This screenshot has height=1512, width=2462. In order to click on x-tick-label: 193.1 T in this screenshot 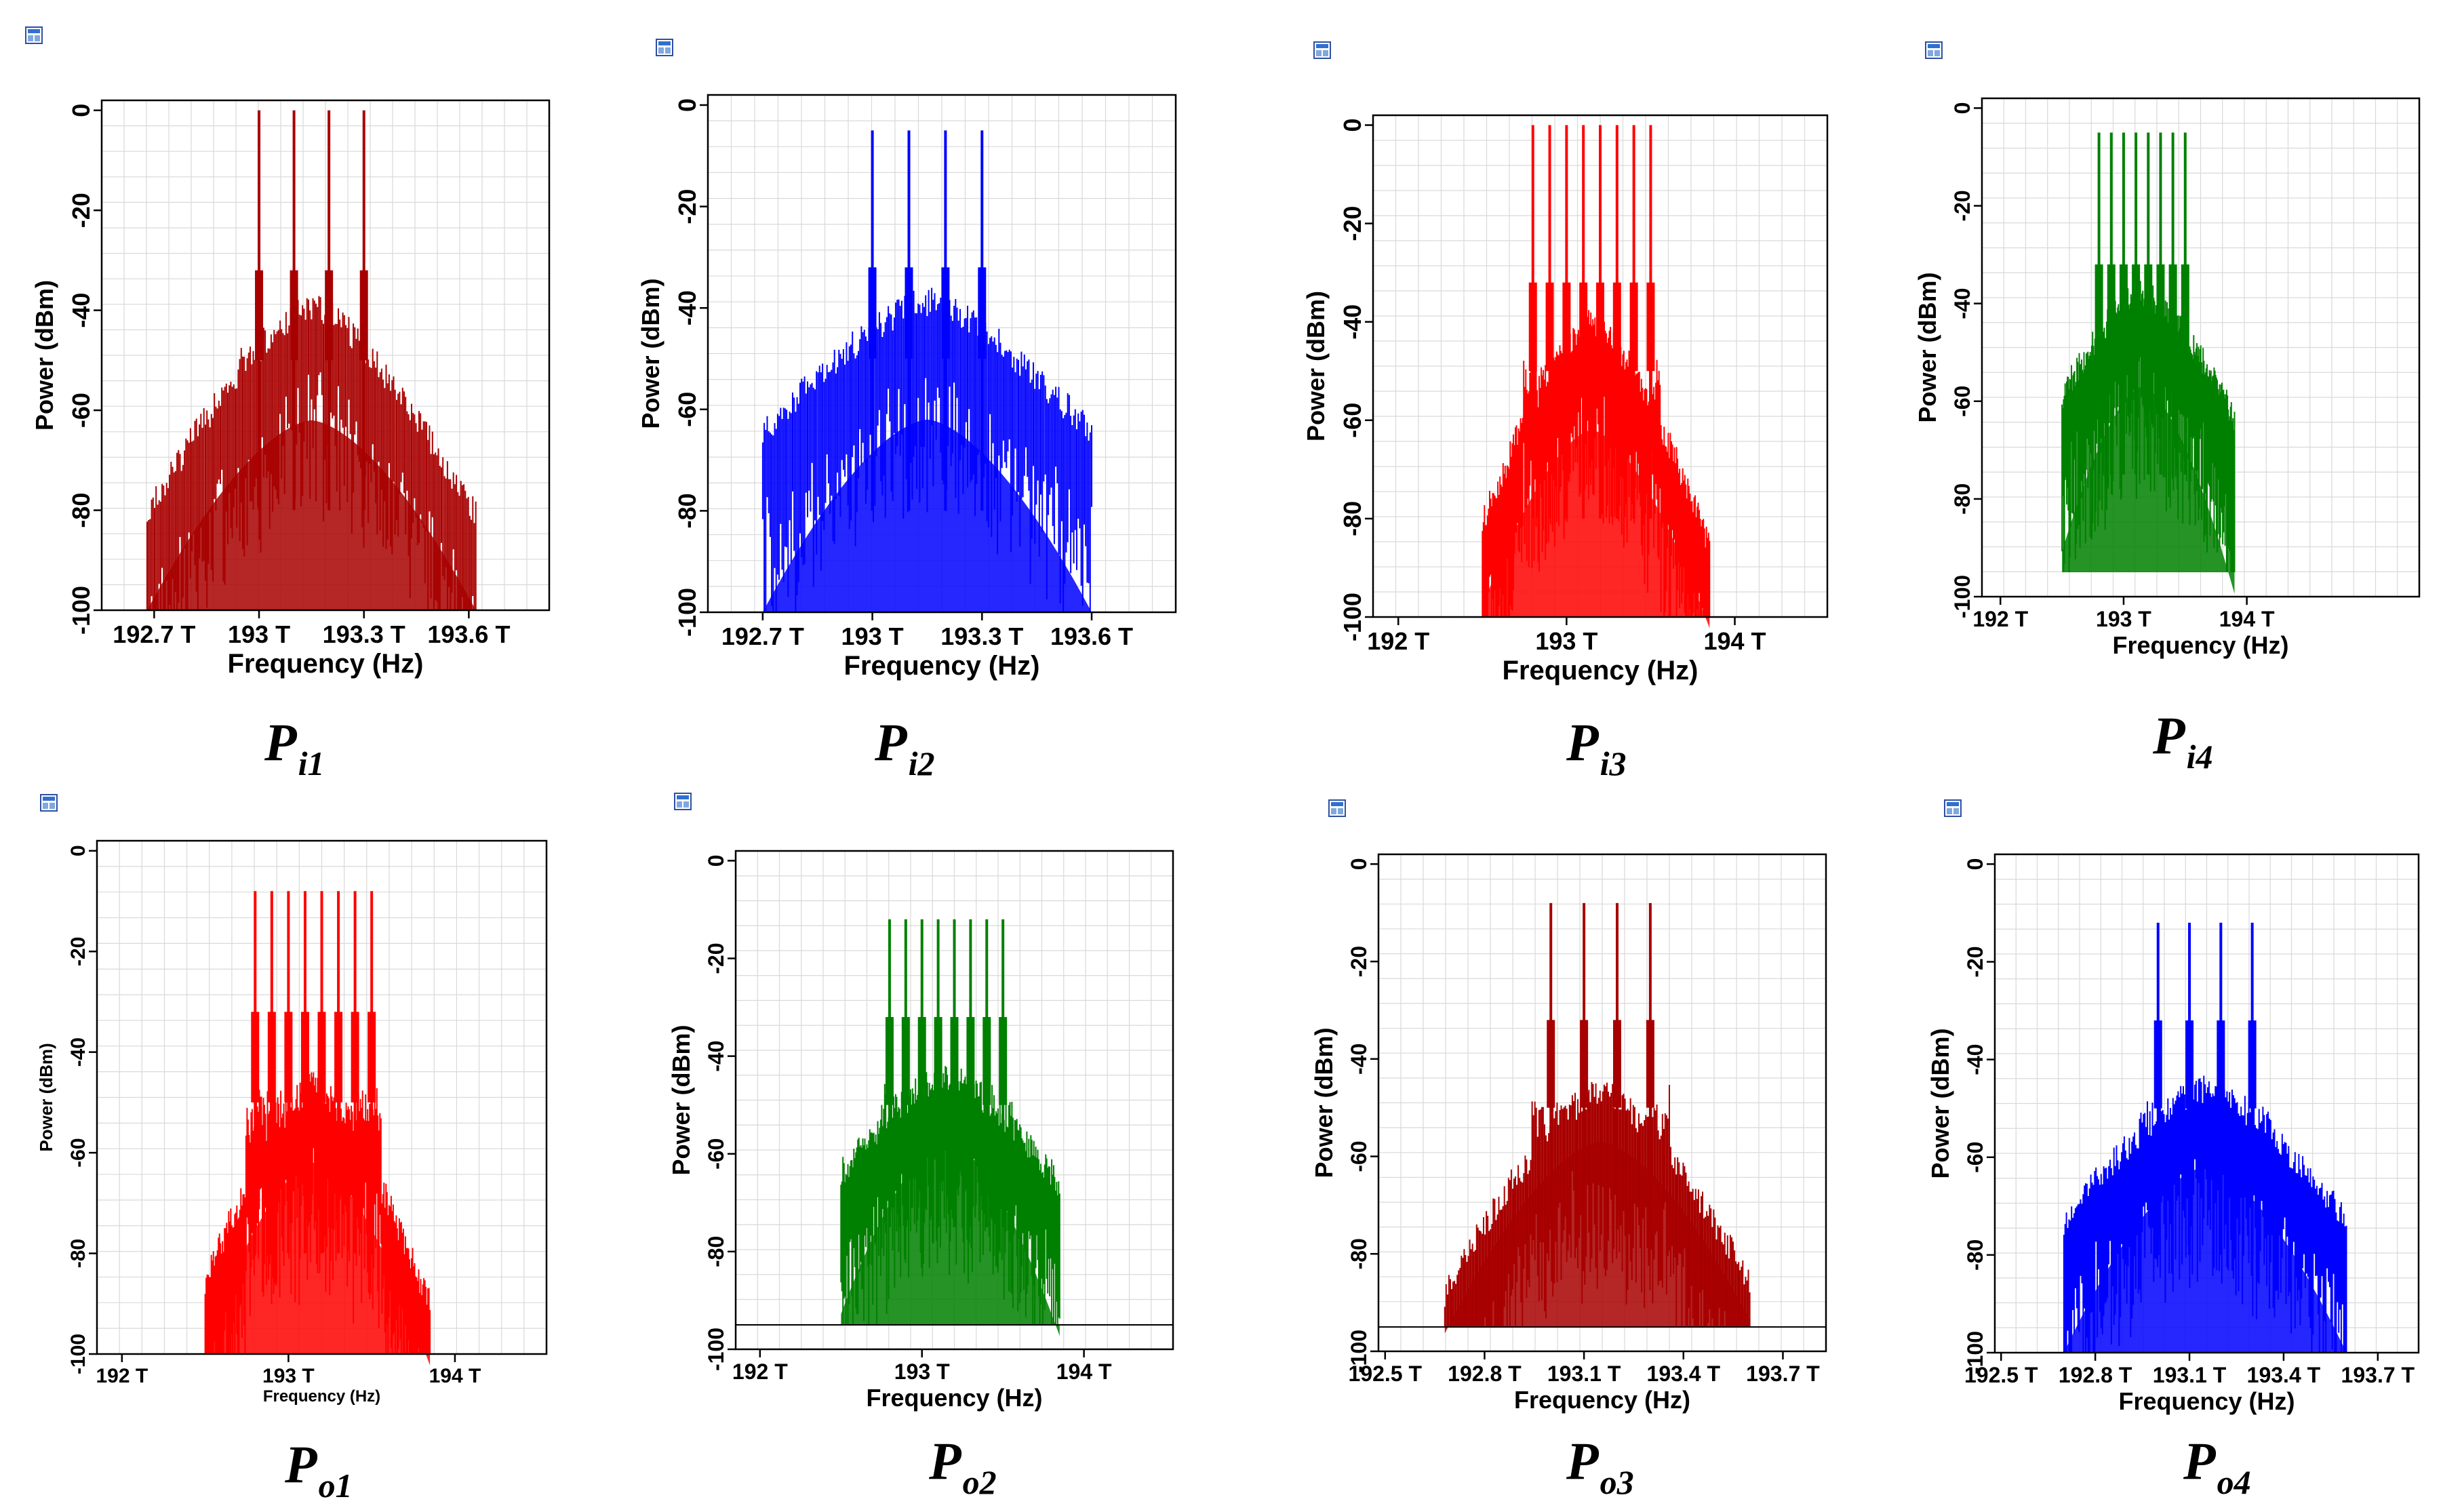, I will do `click(2190, 1375)`.